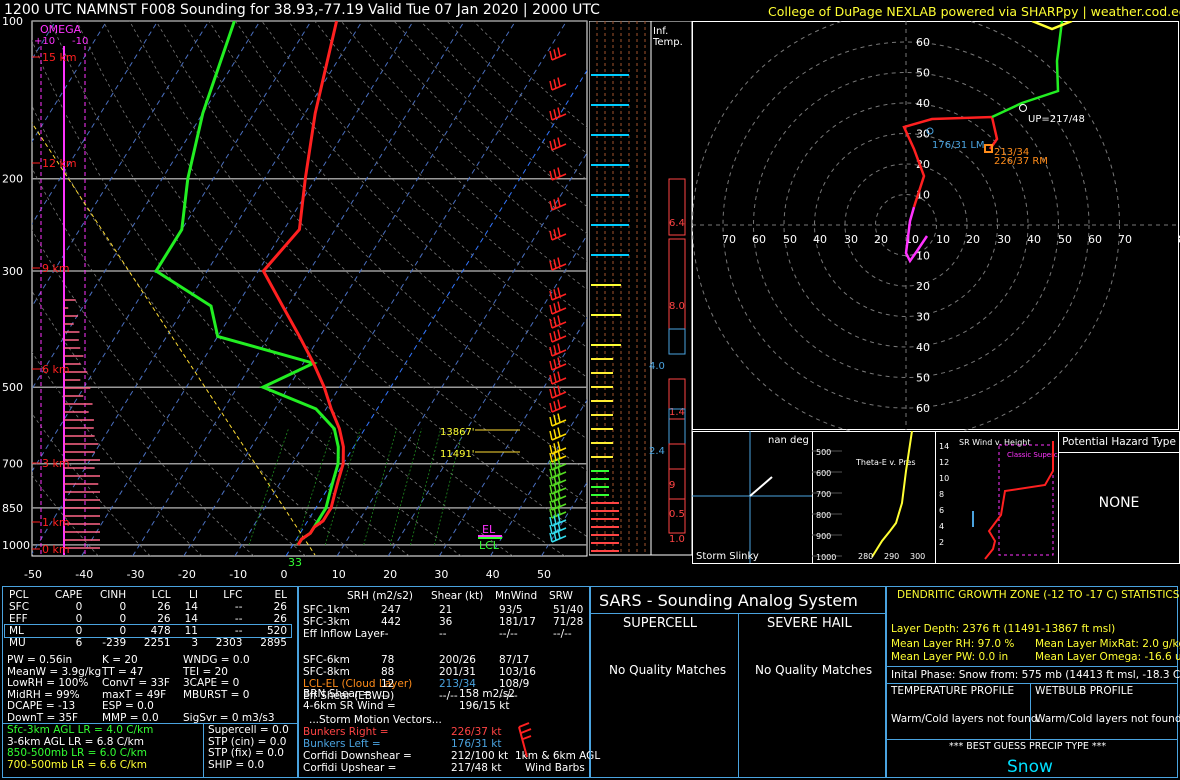  I want to click on precip-value: Snow, so click(1030, 767).